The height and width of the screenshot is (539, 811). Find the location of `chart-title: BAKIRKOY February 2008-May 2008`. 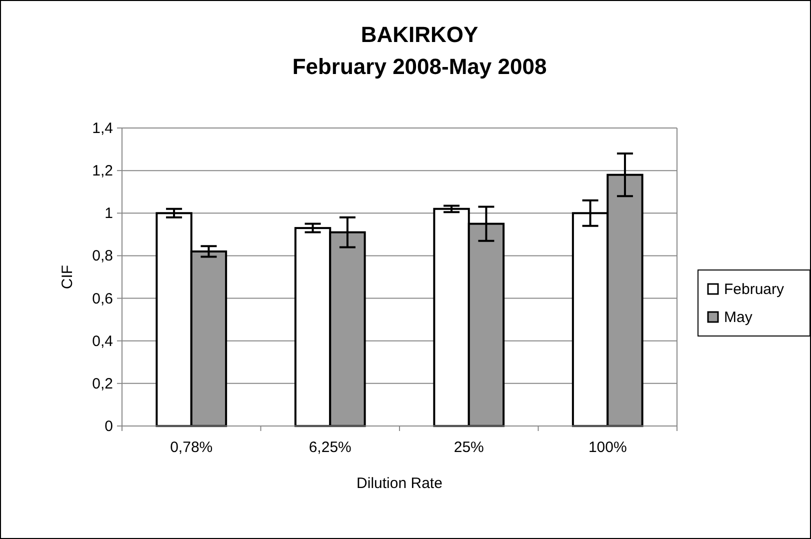

chart-title: BAKIRKOY February 2008-May 2008 is located at coordinates (419, 50).